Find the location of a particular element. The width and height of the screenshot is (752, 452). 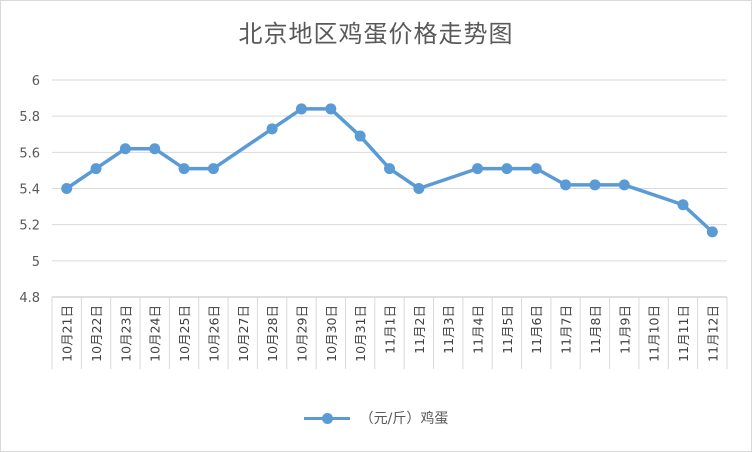

x-category-label: 10月27日 is located at coordinates (243, 333).